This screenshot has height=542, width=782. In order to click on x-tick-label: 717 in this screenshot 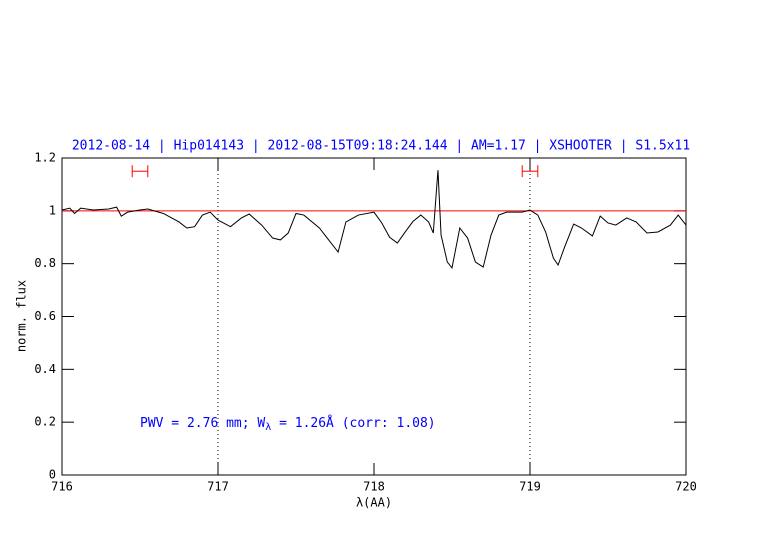, I will do `click(218, 487)`.